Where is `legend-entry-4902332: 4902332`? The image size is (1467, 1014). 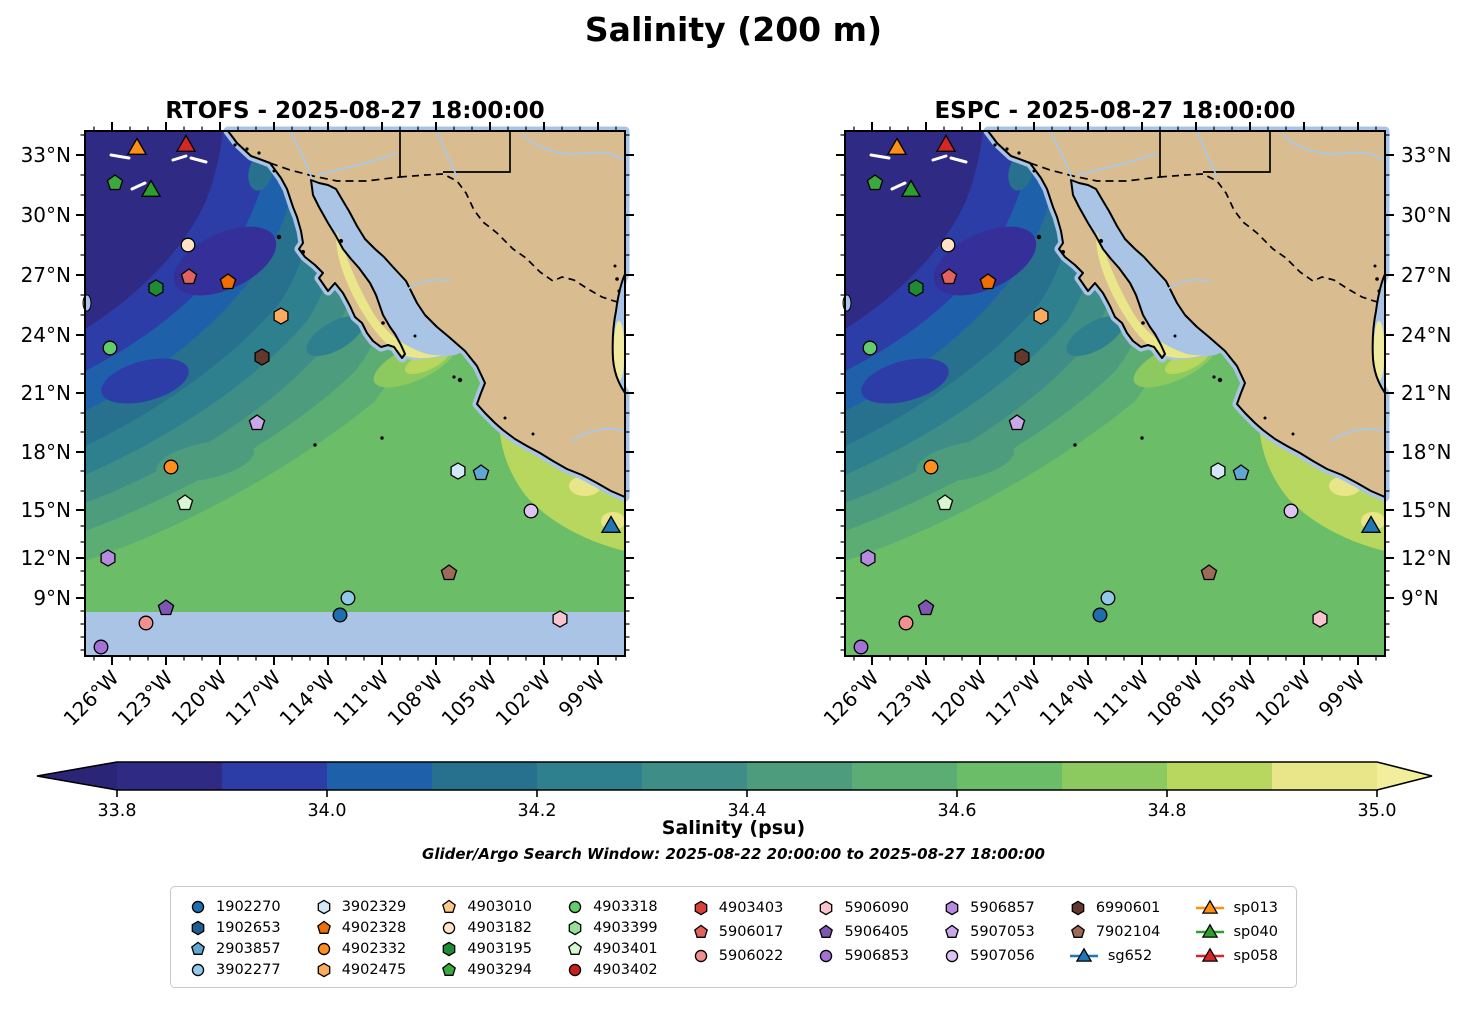 legend-entry-4902332: 4902332 is located at coordinates (360, 948).